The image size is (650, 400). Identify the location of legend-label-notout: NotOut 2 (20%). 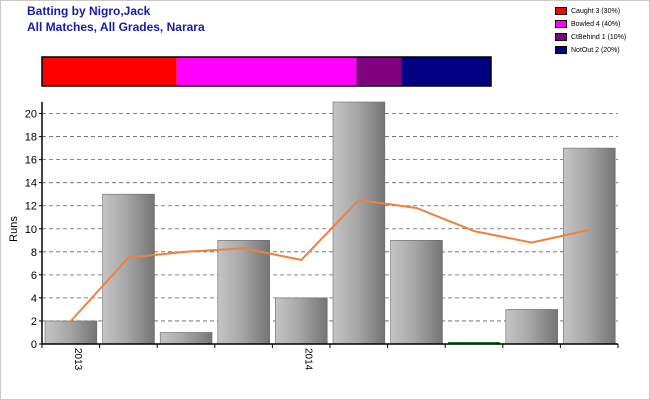
(595, 50).